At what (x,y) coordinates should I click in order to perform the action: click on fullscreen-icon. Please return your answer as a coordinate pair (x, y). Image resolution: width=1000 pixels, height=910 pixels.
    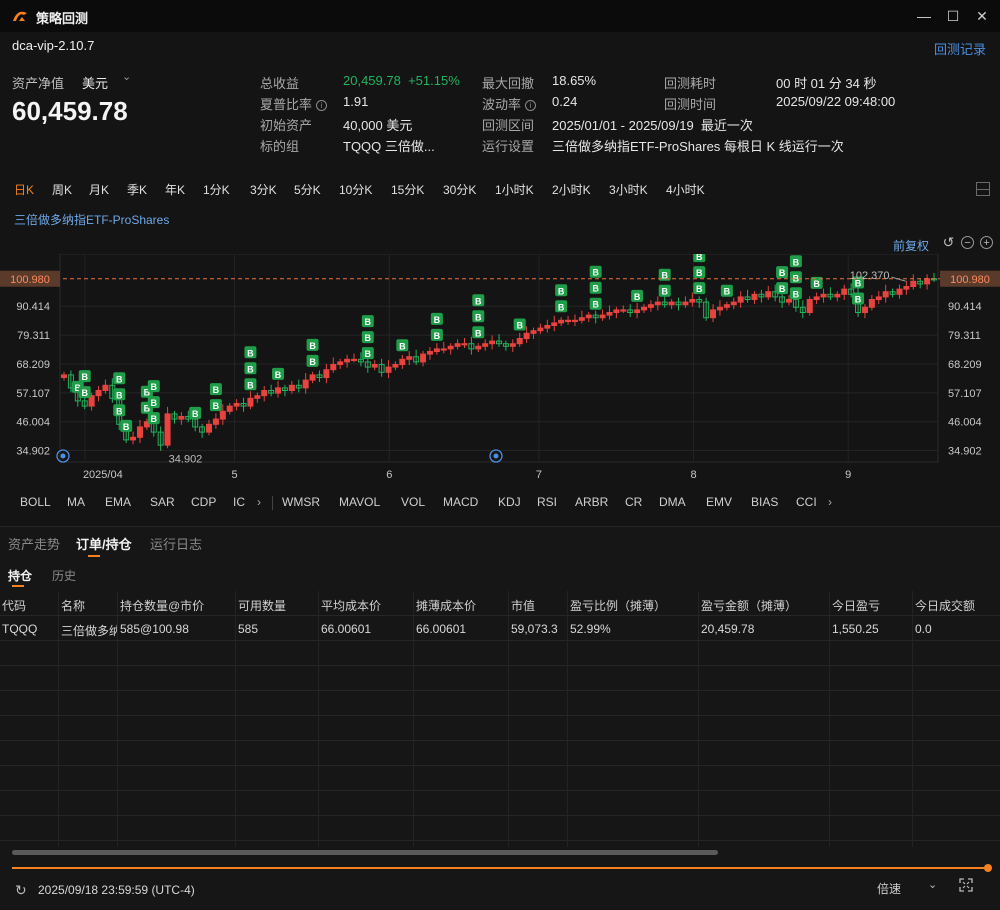
    Looking at the image, I should click on (966, 885).